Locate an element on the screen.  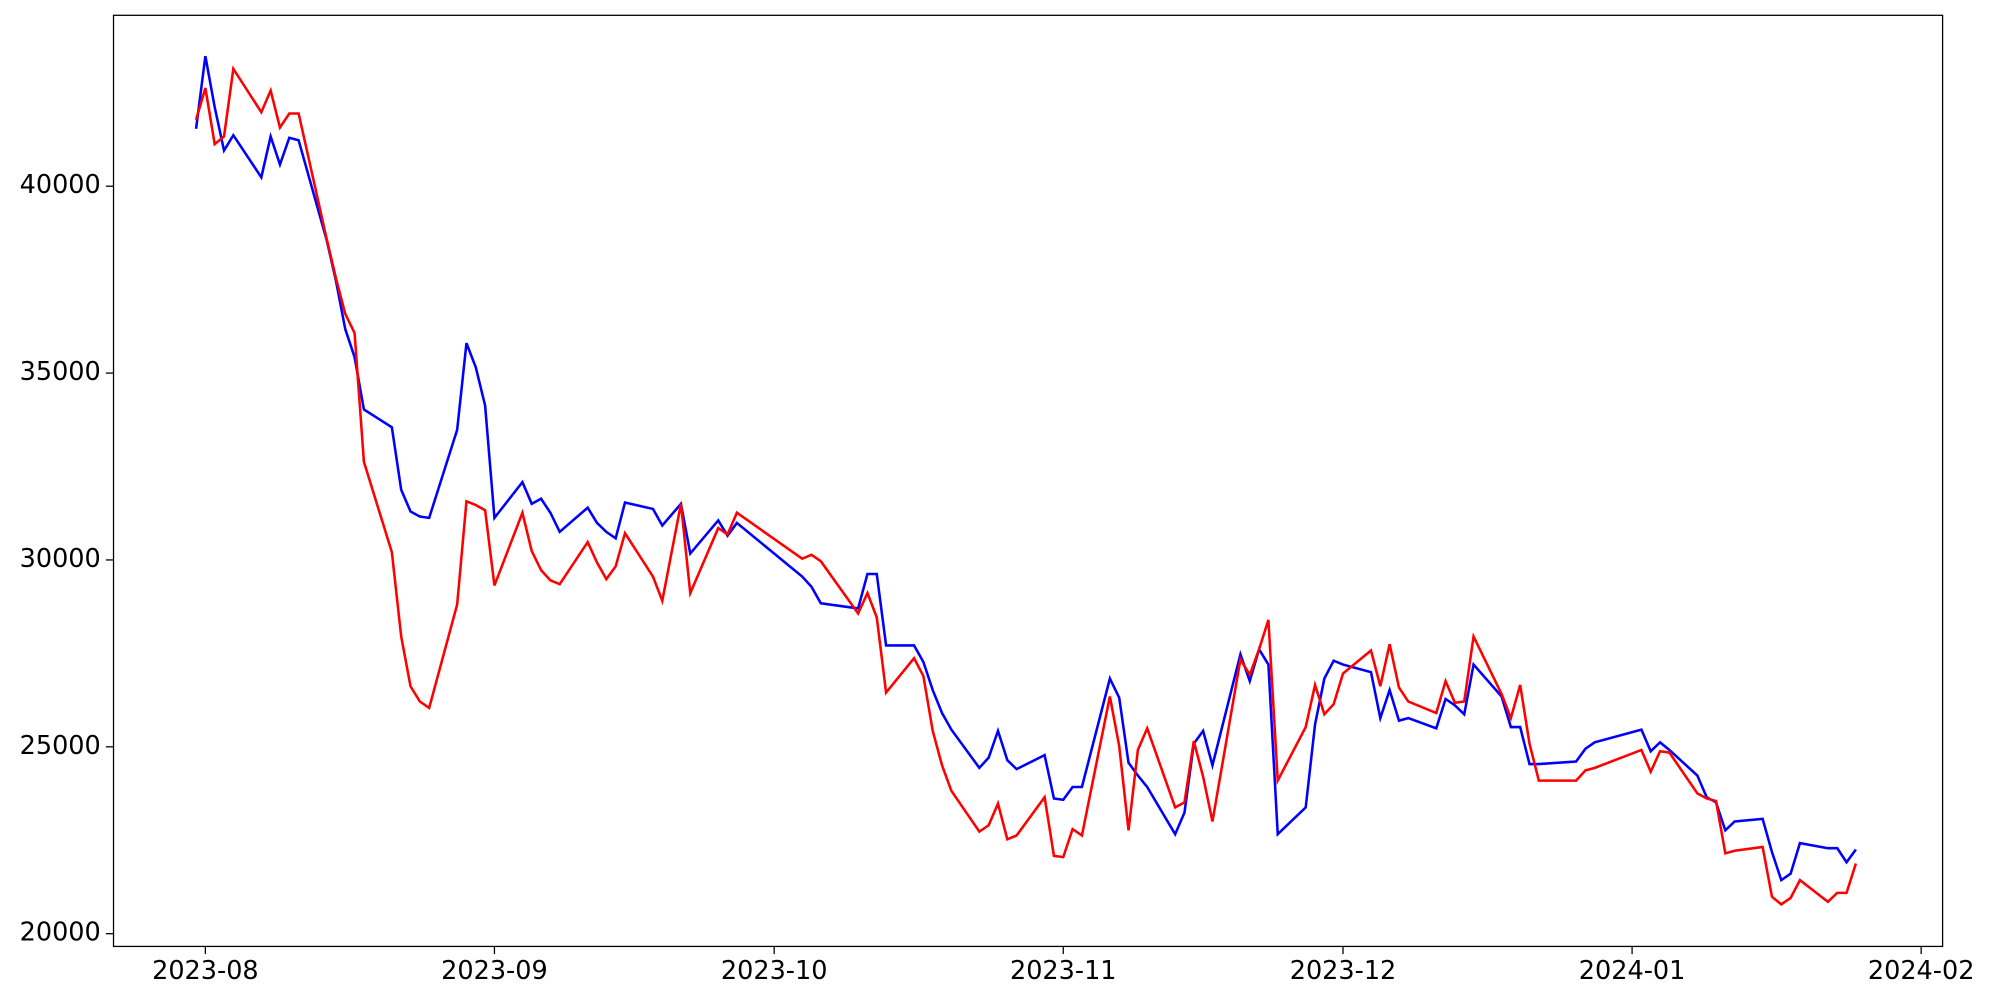
x-tick-label: 2023-11 is located at coordinates (1063, 971).